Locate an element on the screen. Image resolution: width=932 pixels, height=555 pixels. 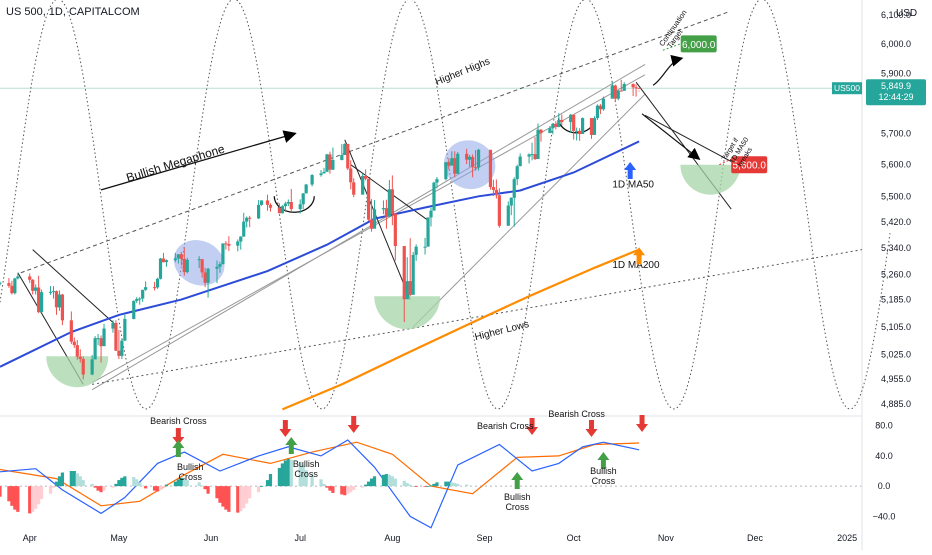
price-tick-label: 5,700.0 is located at coordinates (896, 134).